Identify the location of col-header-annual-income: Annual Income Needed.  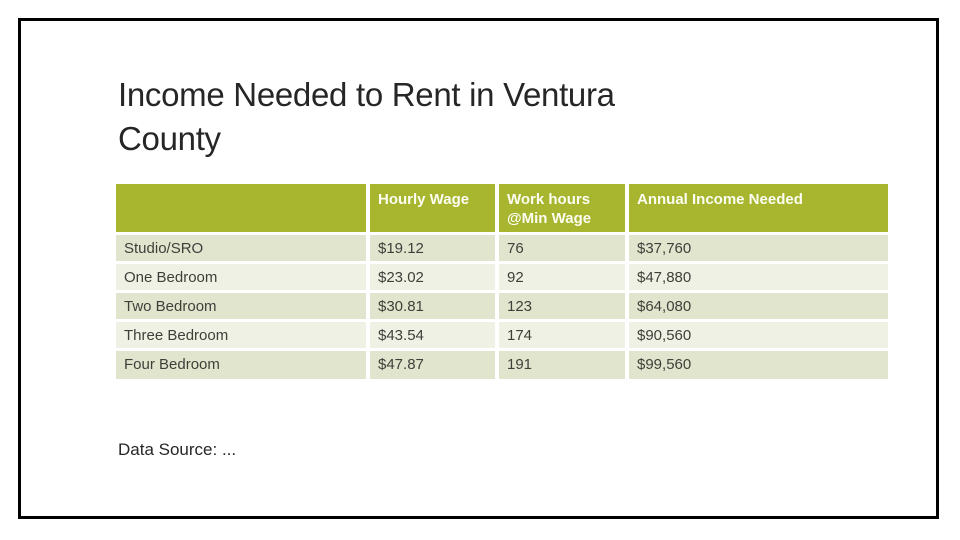
(757, 209).